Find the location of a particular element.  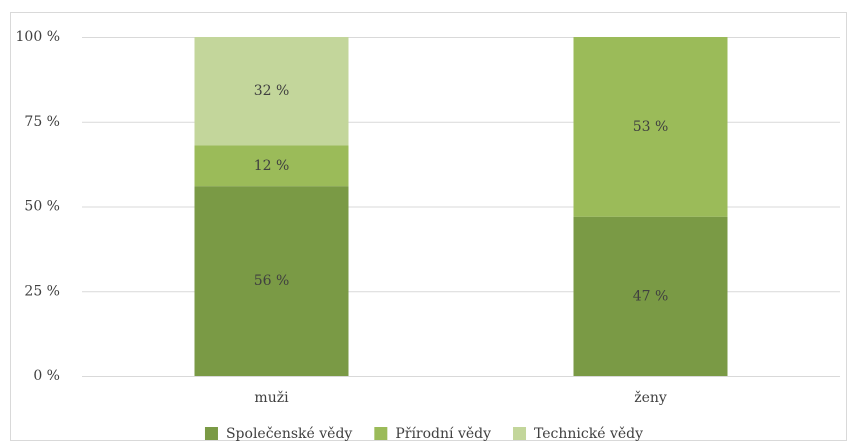

x-tick-label: muži is located at coordinates (271, 398).